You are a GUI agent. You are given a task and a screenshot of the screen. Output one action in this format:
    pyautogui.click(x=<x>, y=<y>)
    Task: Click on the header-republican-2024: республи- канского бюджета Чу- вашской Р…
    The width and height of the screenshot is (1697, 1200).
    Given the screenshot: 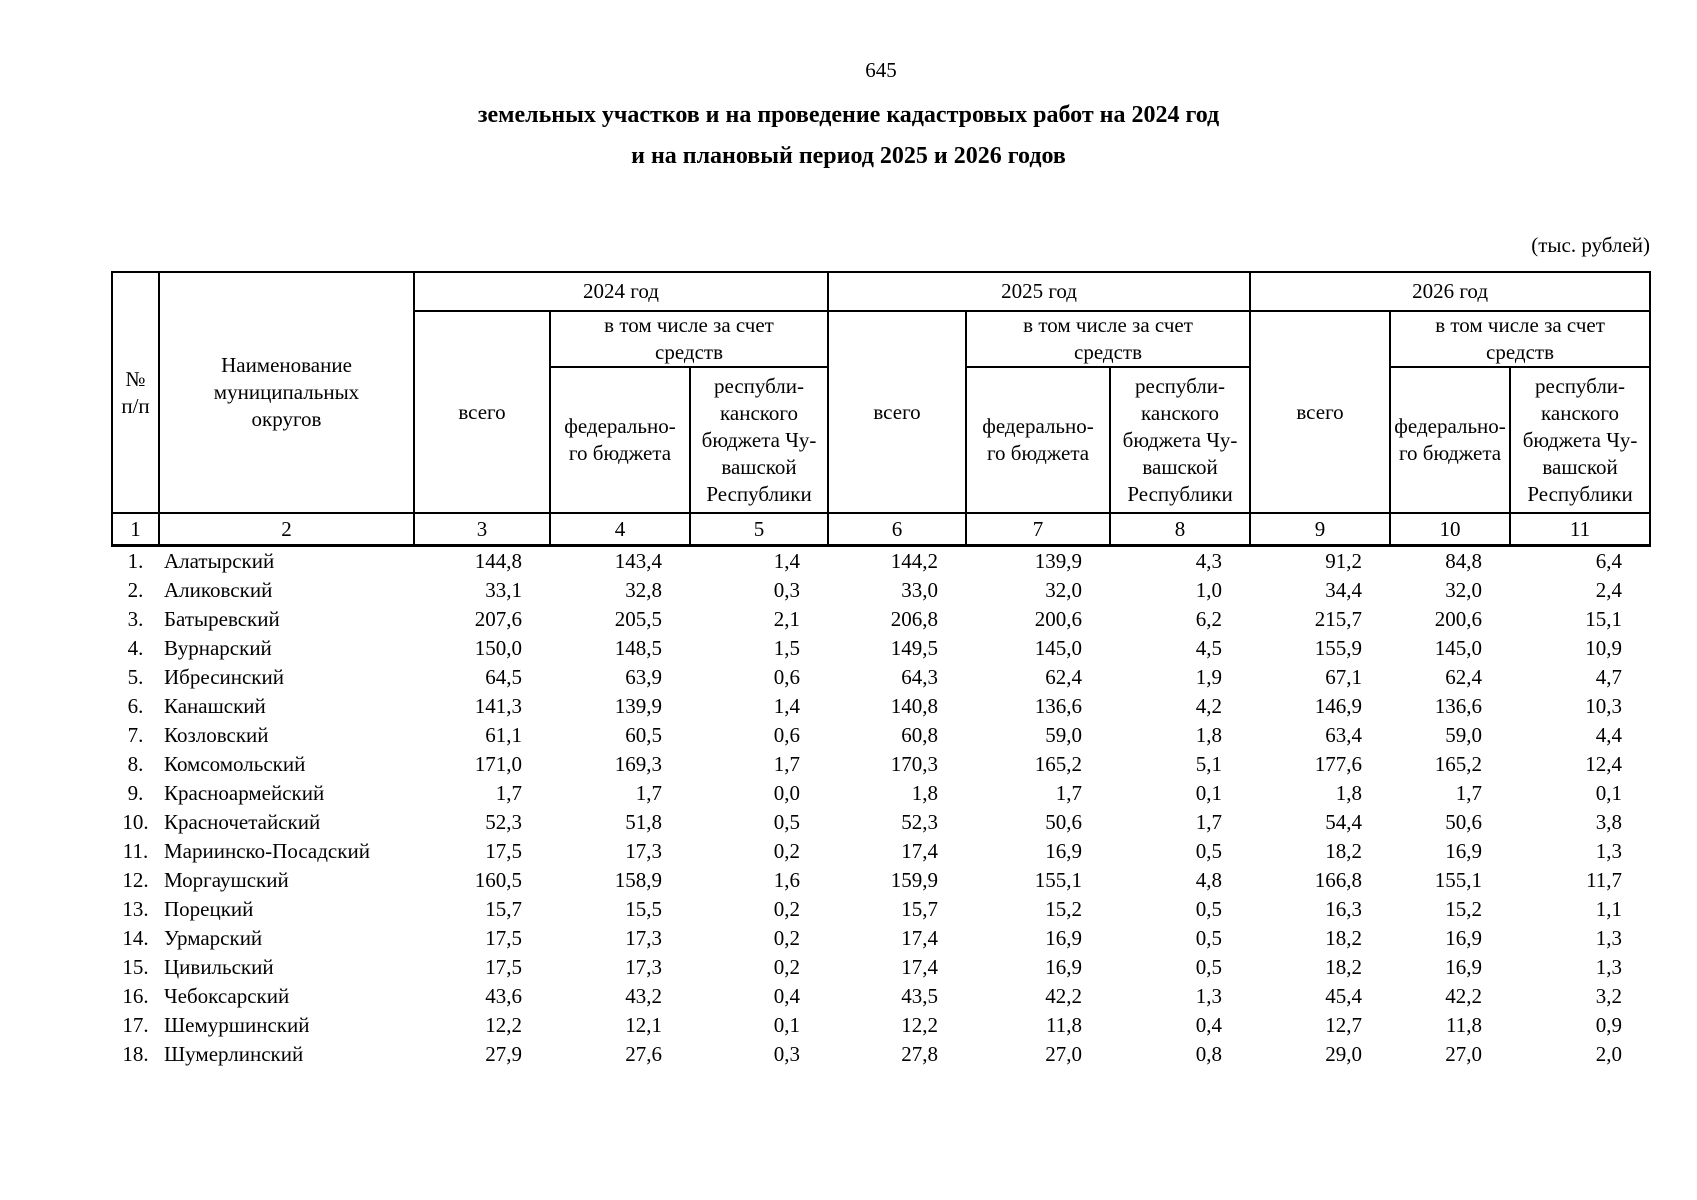 What is the action you would take?
    pyautogui.click(x=759, y=440)
    